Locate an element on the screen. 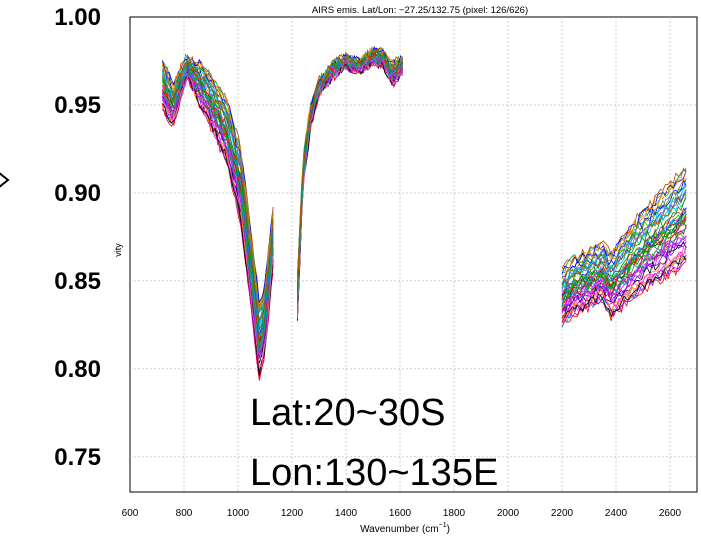 This screenshot has width=701, height=542. x-tick-label: 2600 is located at coordinates (670, 513).